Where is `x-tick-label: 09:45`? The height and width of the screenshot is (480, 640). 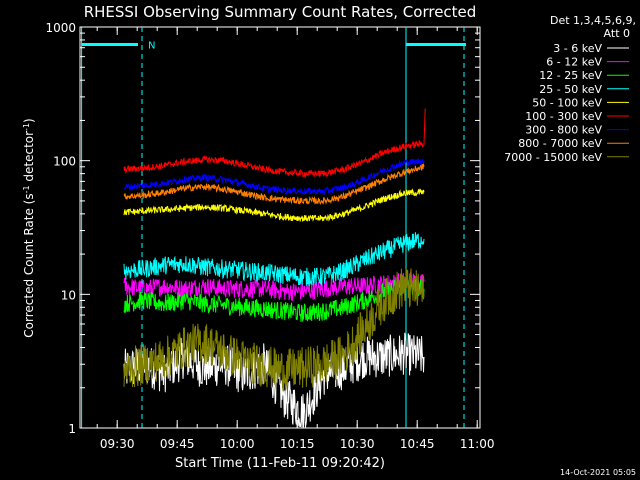 x-tick-label: 09:45 is located at coordinates (177, 444).